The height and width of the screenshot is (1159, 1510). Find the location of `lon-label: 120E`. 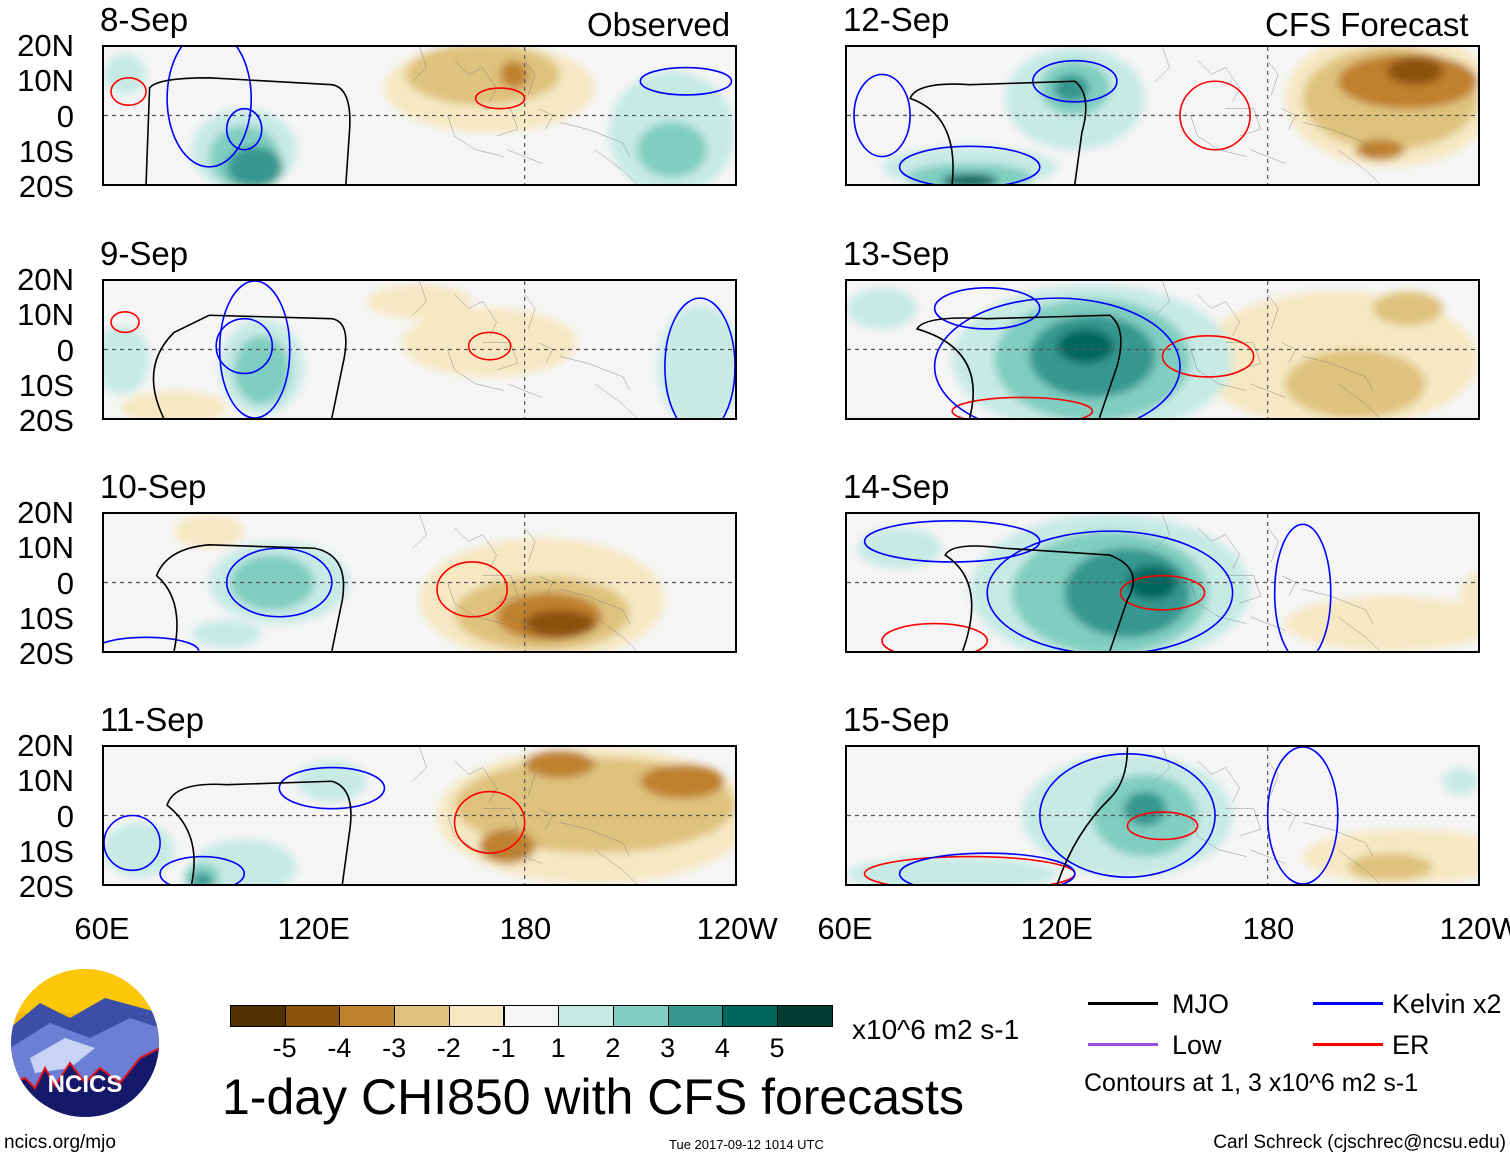

lon-label: 120E is located at coordinates (313, 928).